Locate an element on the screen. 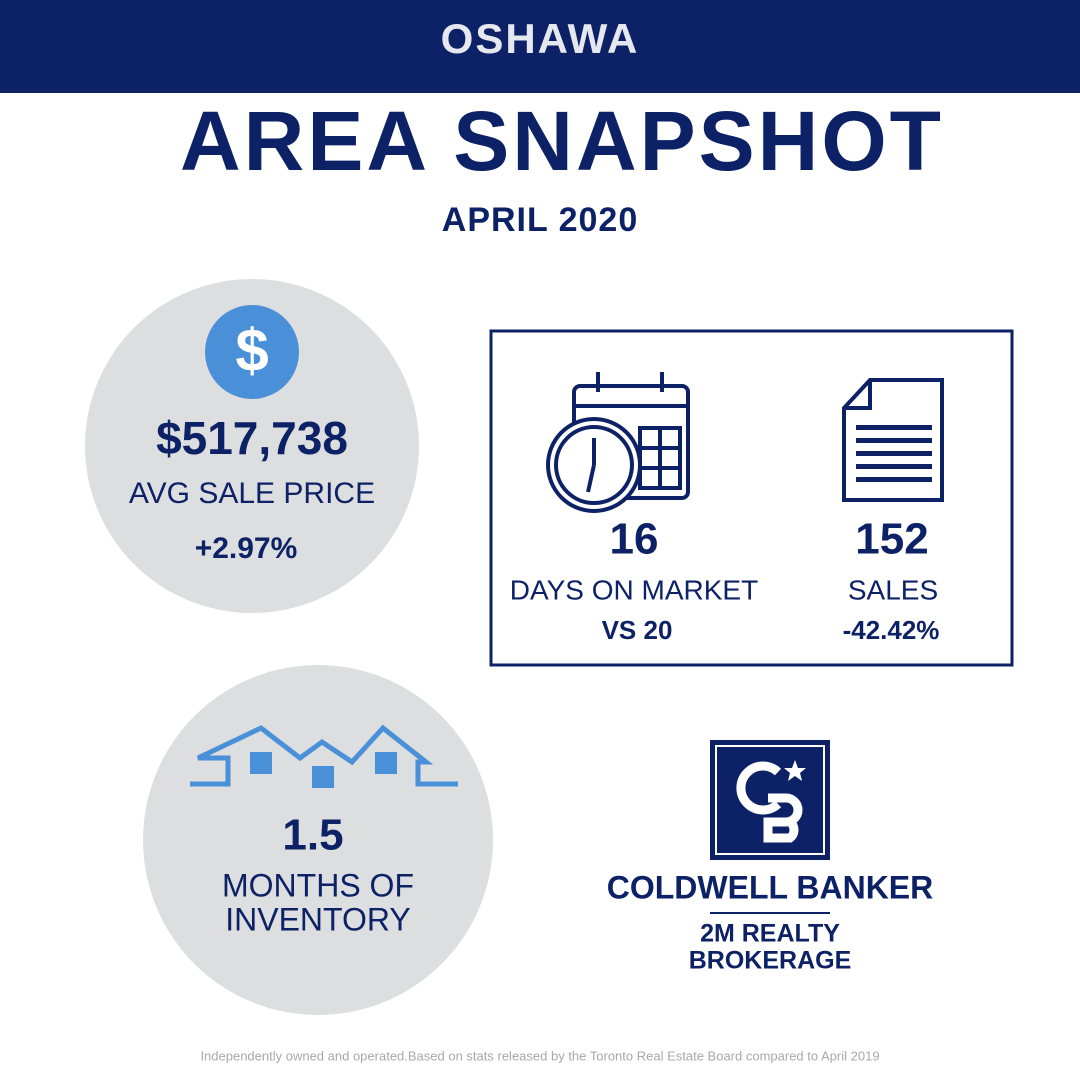 This screenshot has height=1080, width=1080. dollar-icon is located at coordinates (252, 352).